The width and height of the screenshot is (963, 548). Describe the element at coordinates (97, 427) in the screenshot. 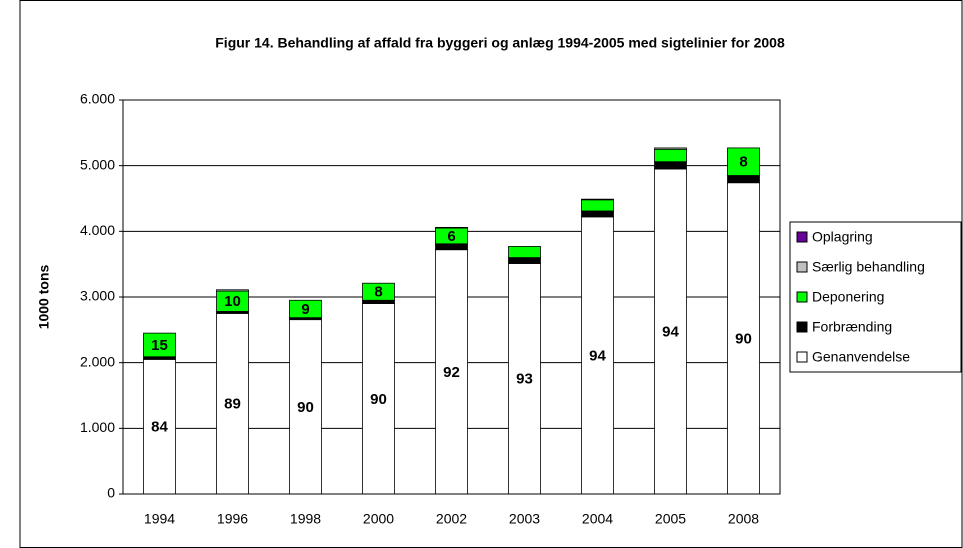

I see `y-tick-label: 1.000` at that location.